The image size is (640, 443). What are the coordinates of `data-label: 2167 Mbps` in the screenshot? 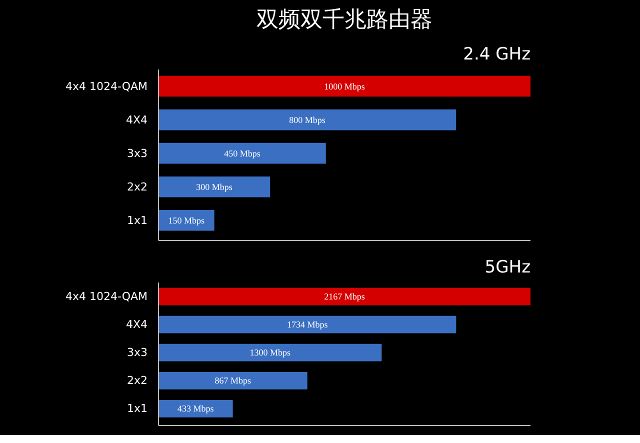 It's located at (345, 297).